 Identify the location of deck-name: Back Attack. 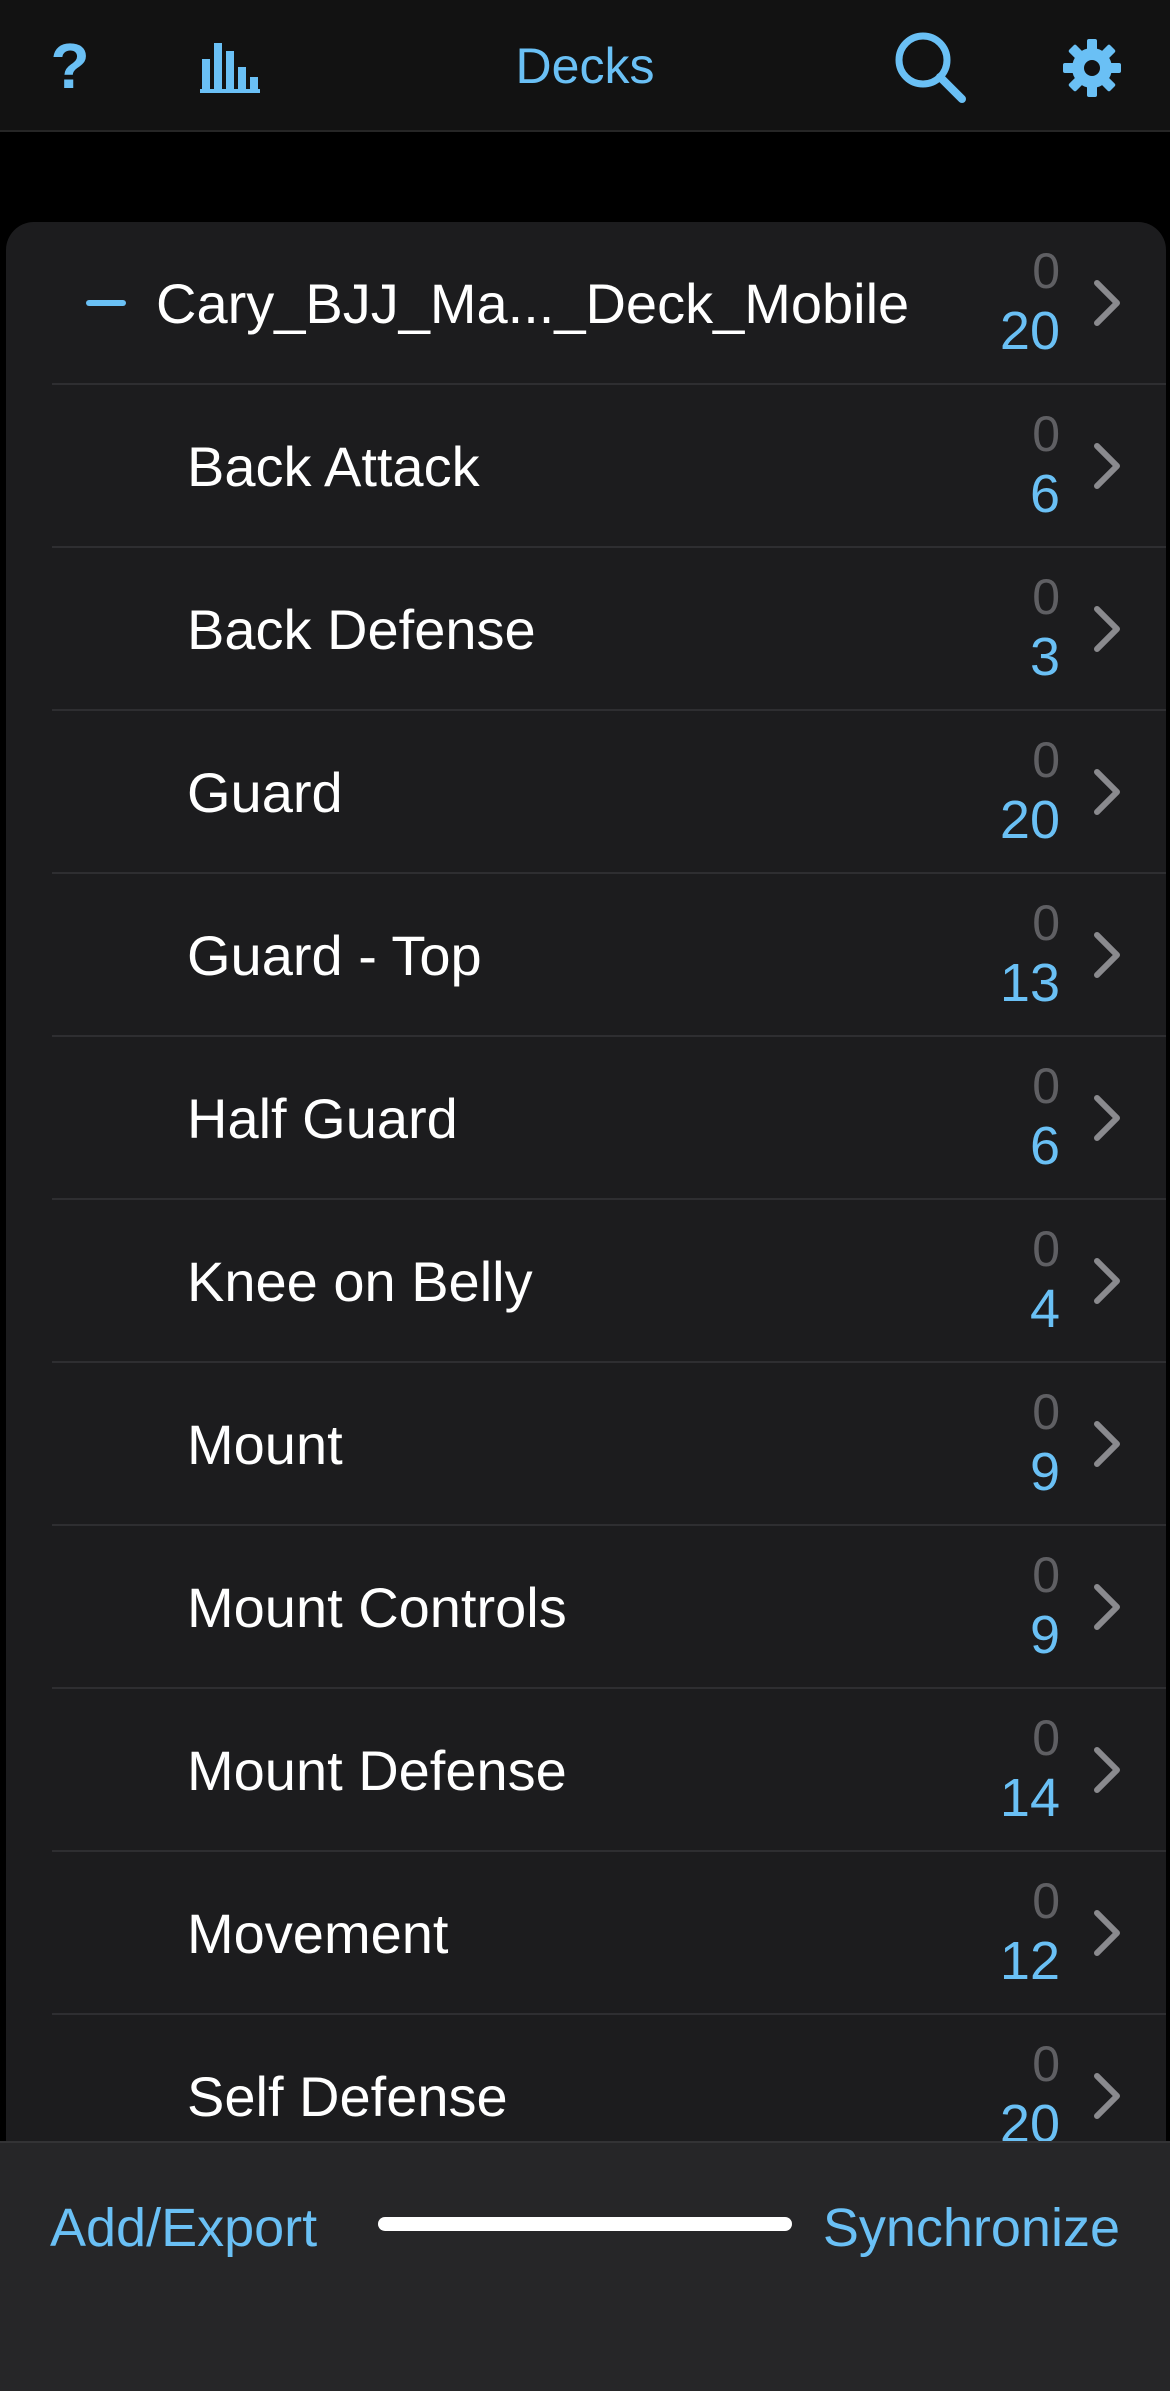
(333, 466).